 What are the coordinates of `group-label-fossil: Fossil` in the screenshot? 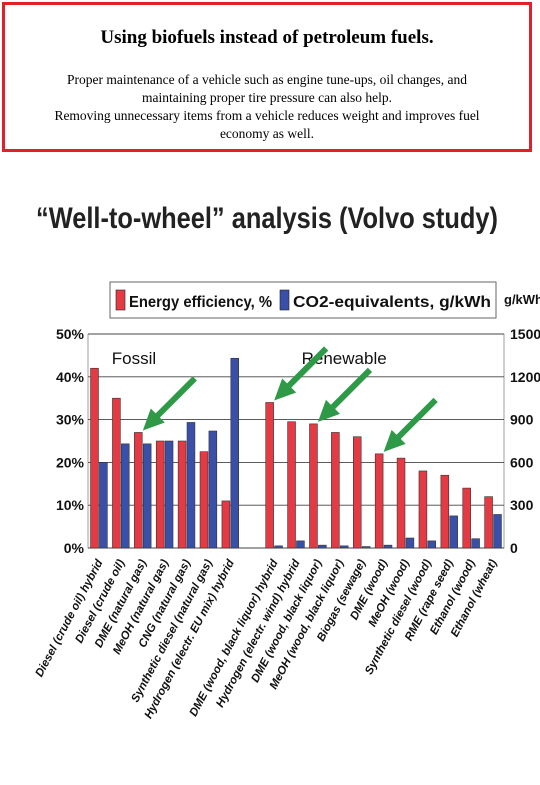 It's located at (134, 358).